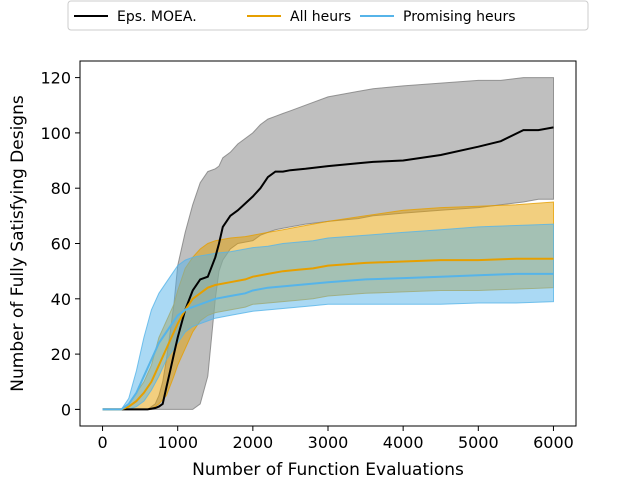 This screenshot has width=640, height=480. I want to click on x-tick-label: 6000, so click(553, 442).